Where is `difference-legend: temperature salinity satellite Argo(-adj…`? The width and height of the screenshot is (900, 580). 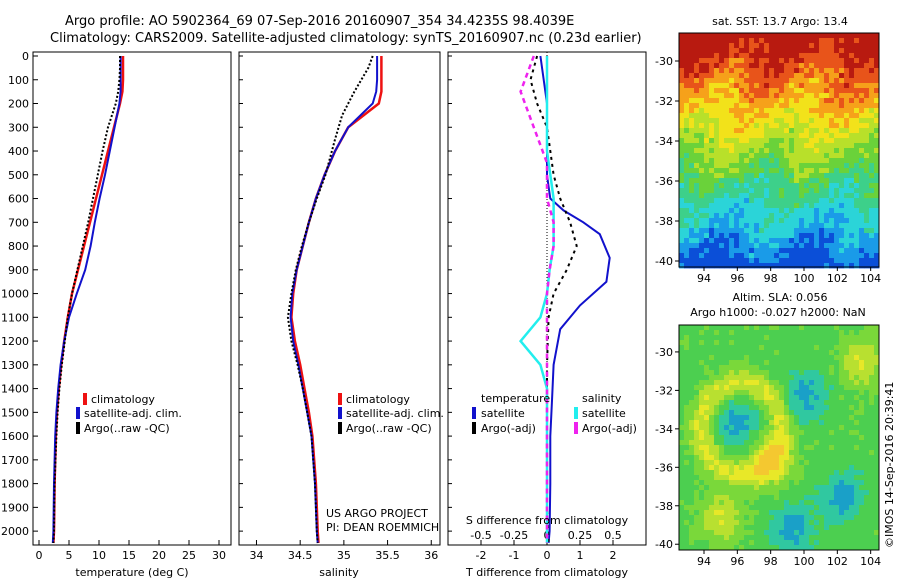
difference-legend: temperature salinity satellite Argo(-adj… is located at coordinates (554, 413).